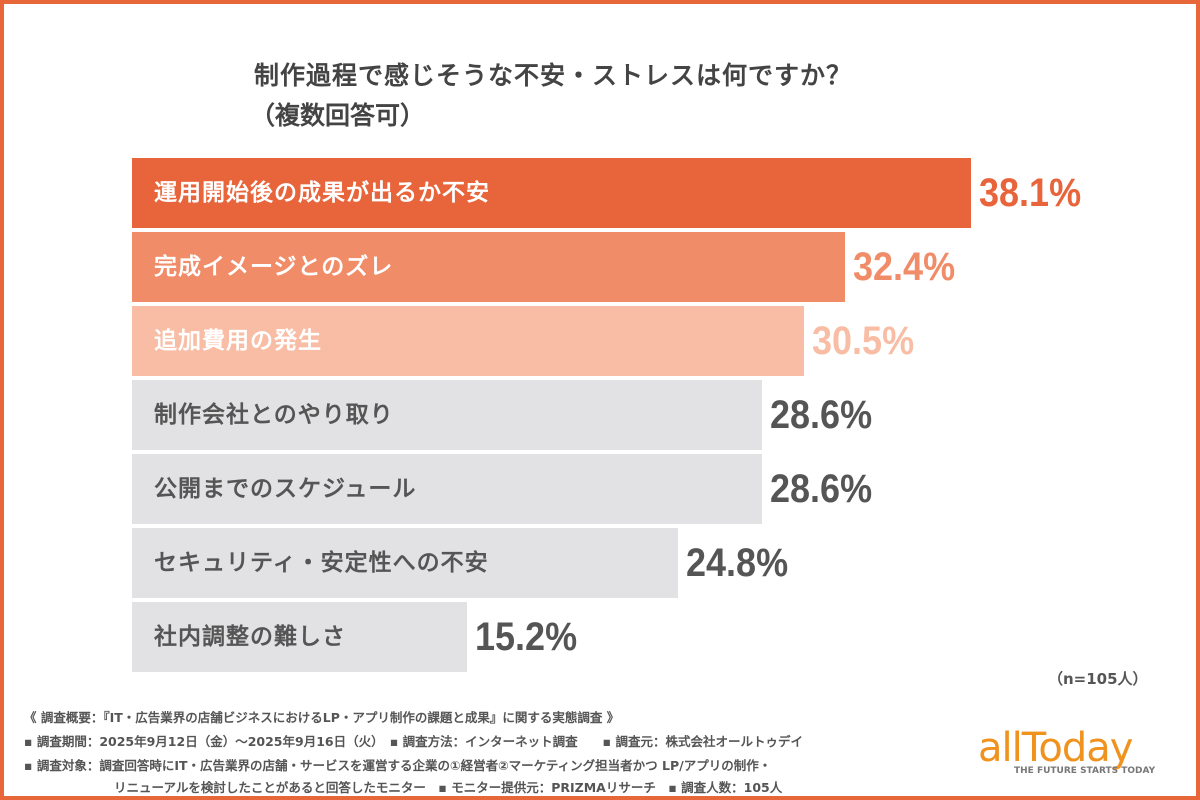  I want to click on value-label: 15.2%, so click(525, 637).